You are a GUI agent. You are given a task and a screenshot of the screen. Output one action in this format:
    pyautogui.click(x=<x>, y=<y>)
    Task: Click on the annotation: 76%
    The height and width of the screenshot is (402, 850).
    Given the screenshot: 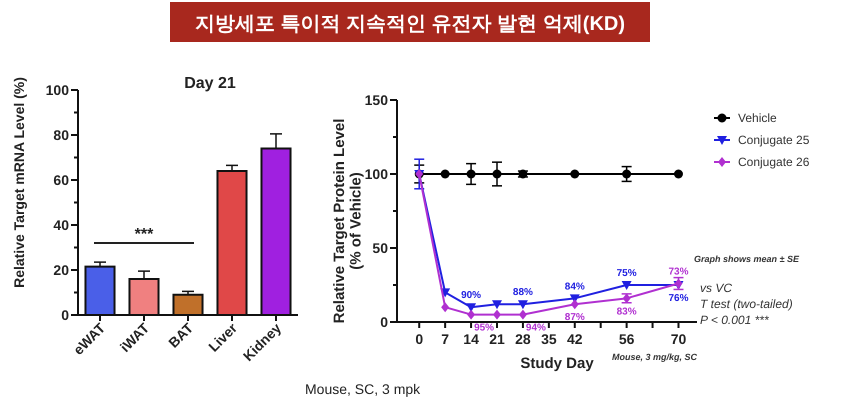 What is the action you would take?
    pyautogui.click(x=678, y=298)
    